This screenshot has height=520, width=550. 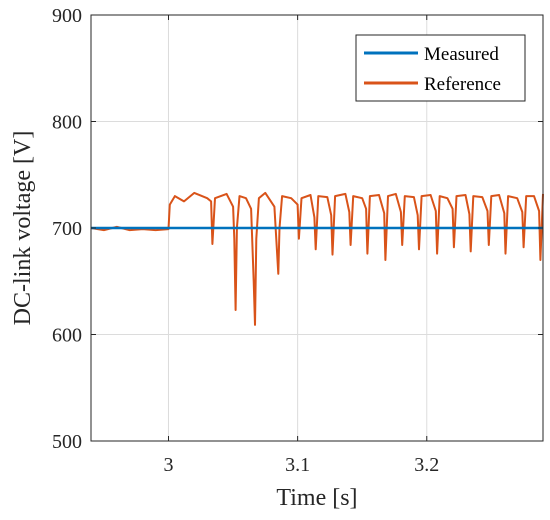 What do you see at coordinates (426, 465) in the screenshot?
I see `x-tick-label: 3.2` at bounding box center [426, 465].